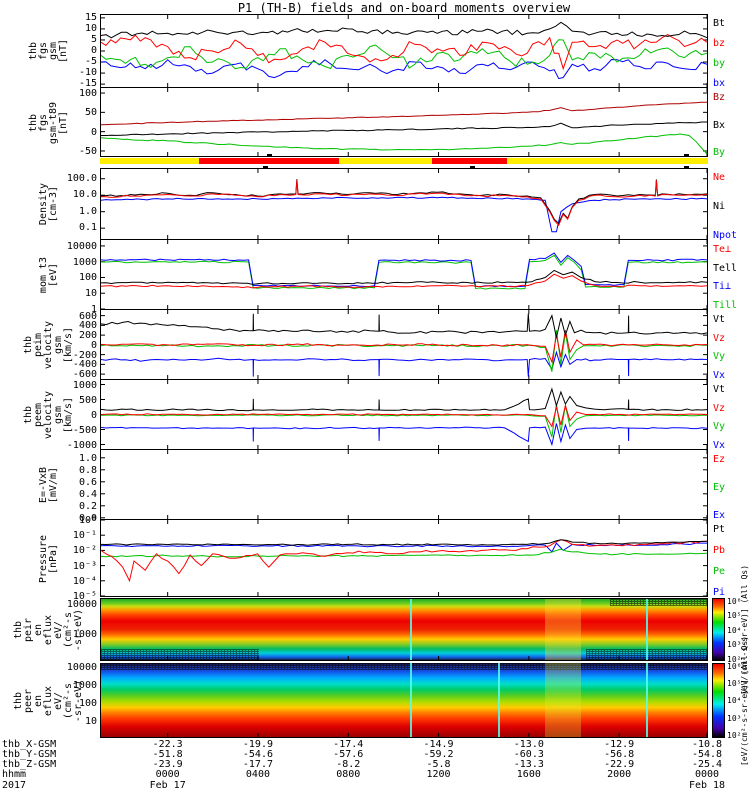 This screenshot has height=800, width=750. What do you see at coordinates (563, 700) in the screenshot?
I see `disturbance-column` at bounding box center [563, 700].